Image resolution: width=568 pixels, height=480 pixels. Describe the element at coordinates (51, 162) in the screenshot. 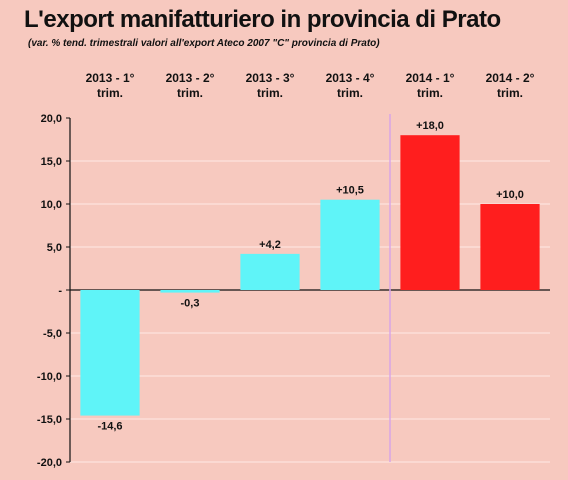

I see `y-tick-label: 15,0` at that location.